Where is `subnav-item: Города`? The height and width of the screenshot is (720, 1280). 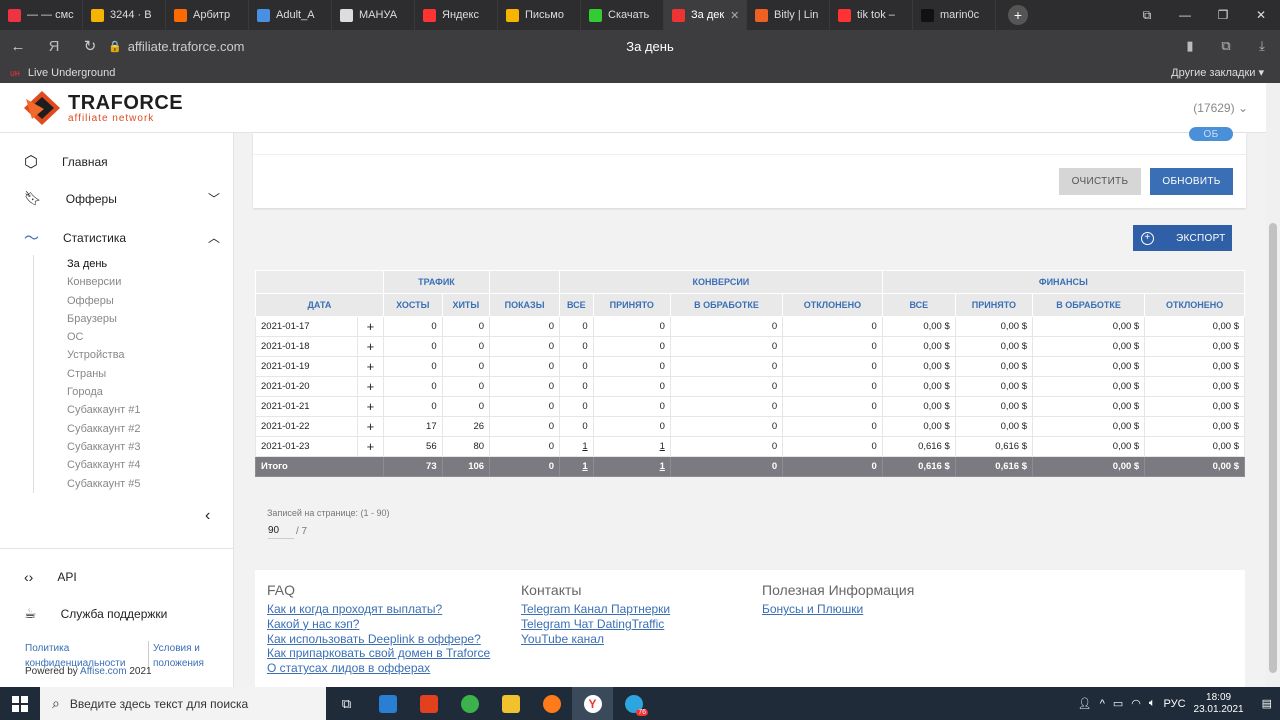 subnav-item: Города is located at coordinates (85, 392).